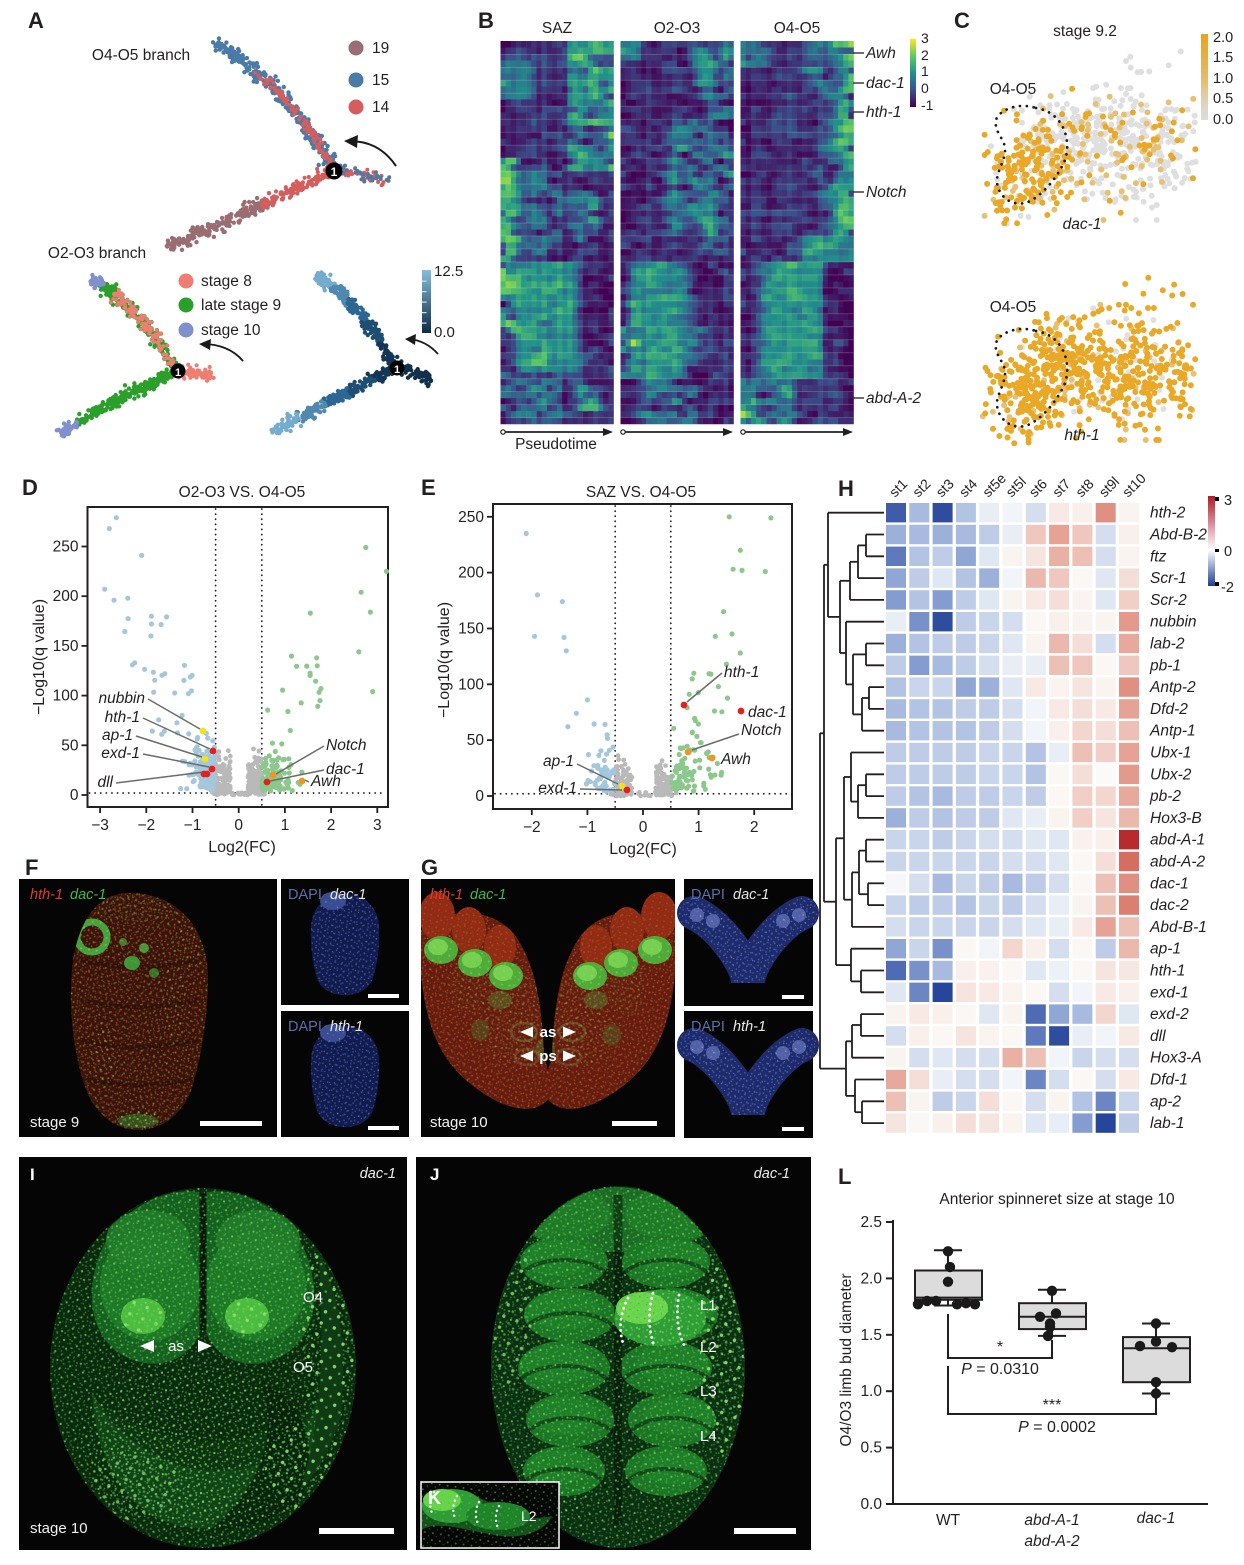 This screenshot has height=1565, width=1244. What do you see at coordinates (241, 305) in the screenshot?
I see `svg-text: late stage 9` at bounding box center [241, 305].